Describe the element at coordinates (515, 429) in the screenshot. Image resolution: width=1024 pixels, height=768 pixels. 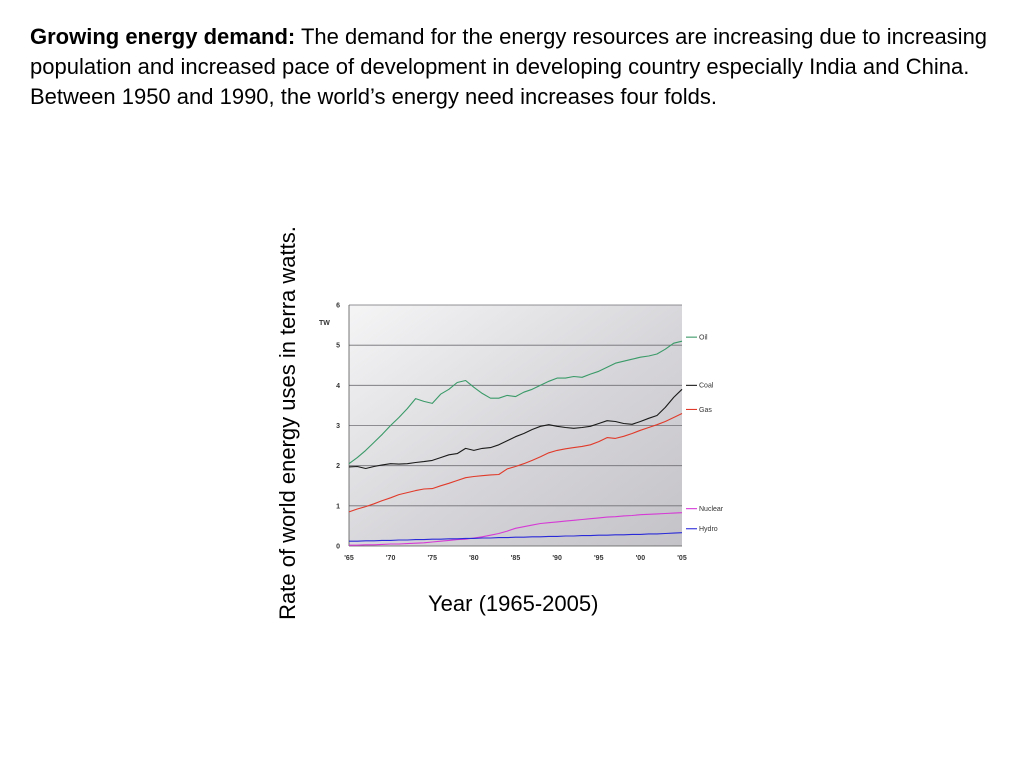
I see `series-line-coal` at that location.